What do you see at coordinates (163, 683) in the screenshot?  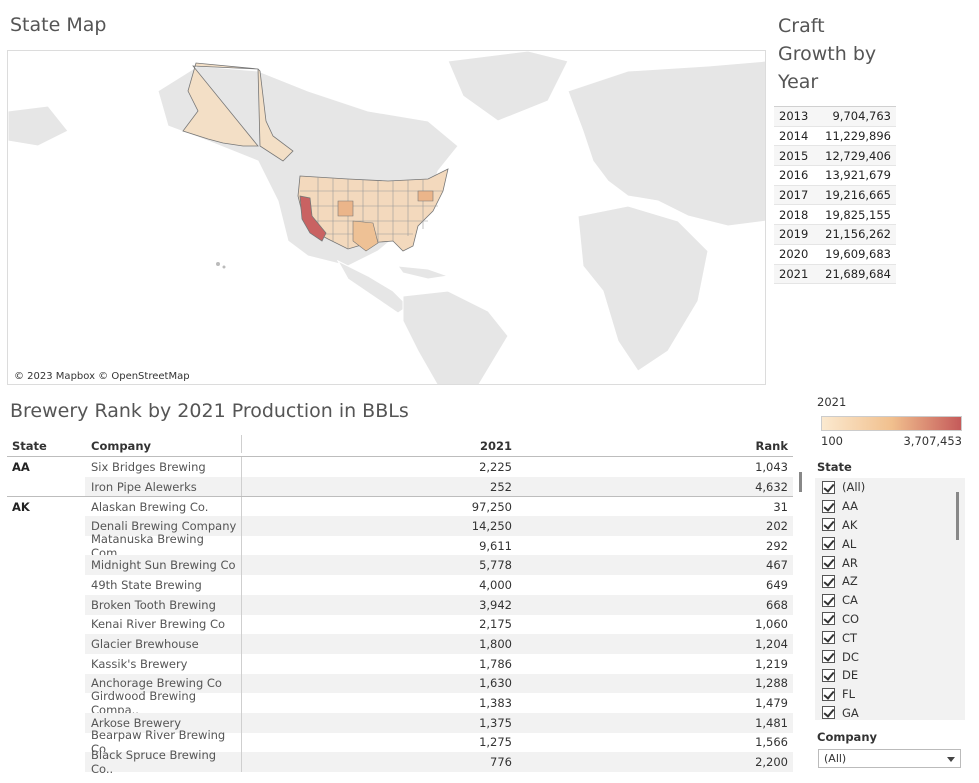 I see `cell-company: Anchorage Brewing Co` at bounding box center [163, 683].